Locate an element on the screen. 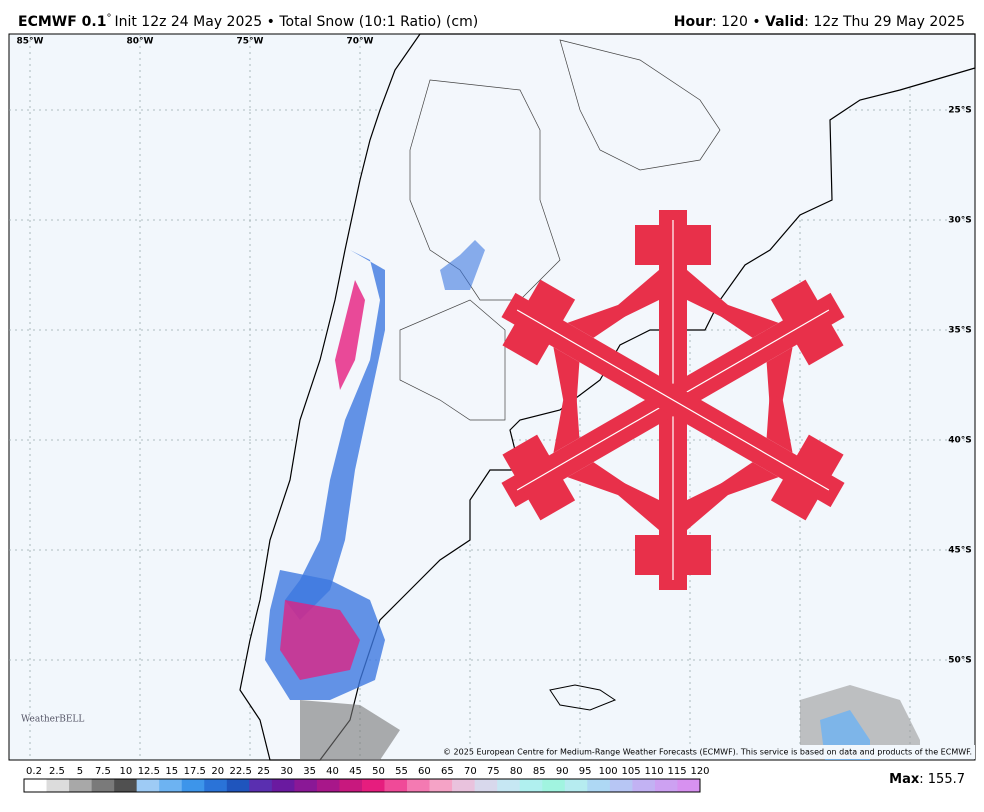  colorbar-label: 2.5 is located at coordinates (57, 771).